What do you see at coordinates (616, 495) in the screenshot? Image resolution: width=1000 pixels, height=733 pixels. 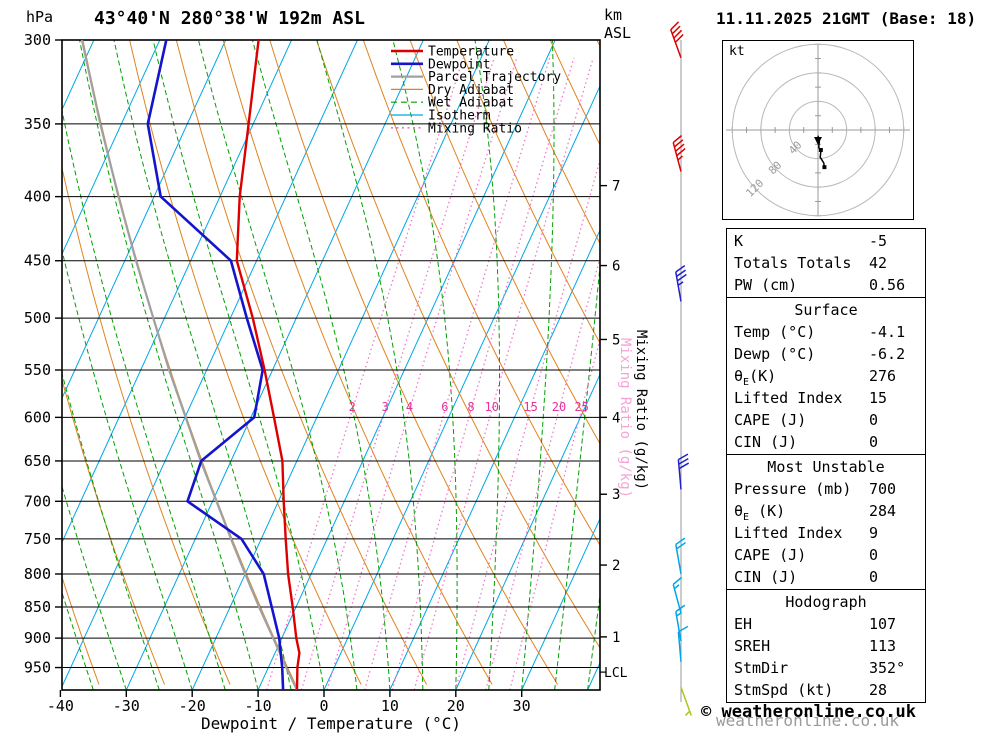 I see `svg-text: 3` at bounding box center [616, 495].